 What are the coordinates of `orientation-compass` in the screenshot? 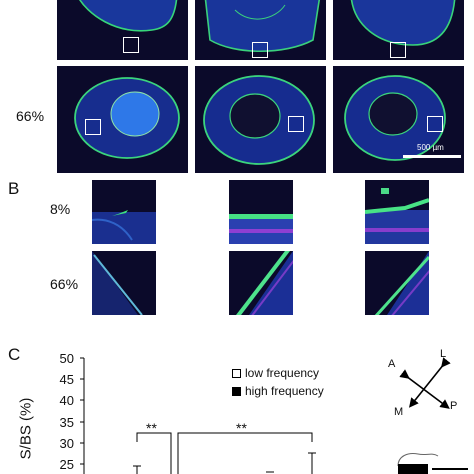 It's located at (425, 383).